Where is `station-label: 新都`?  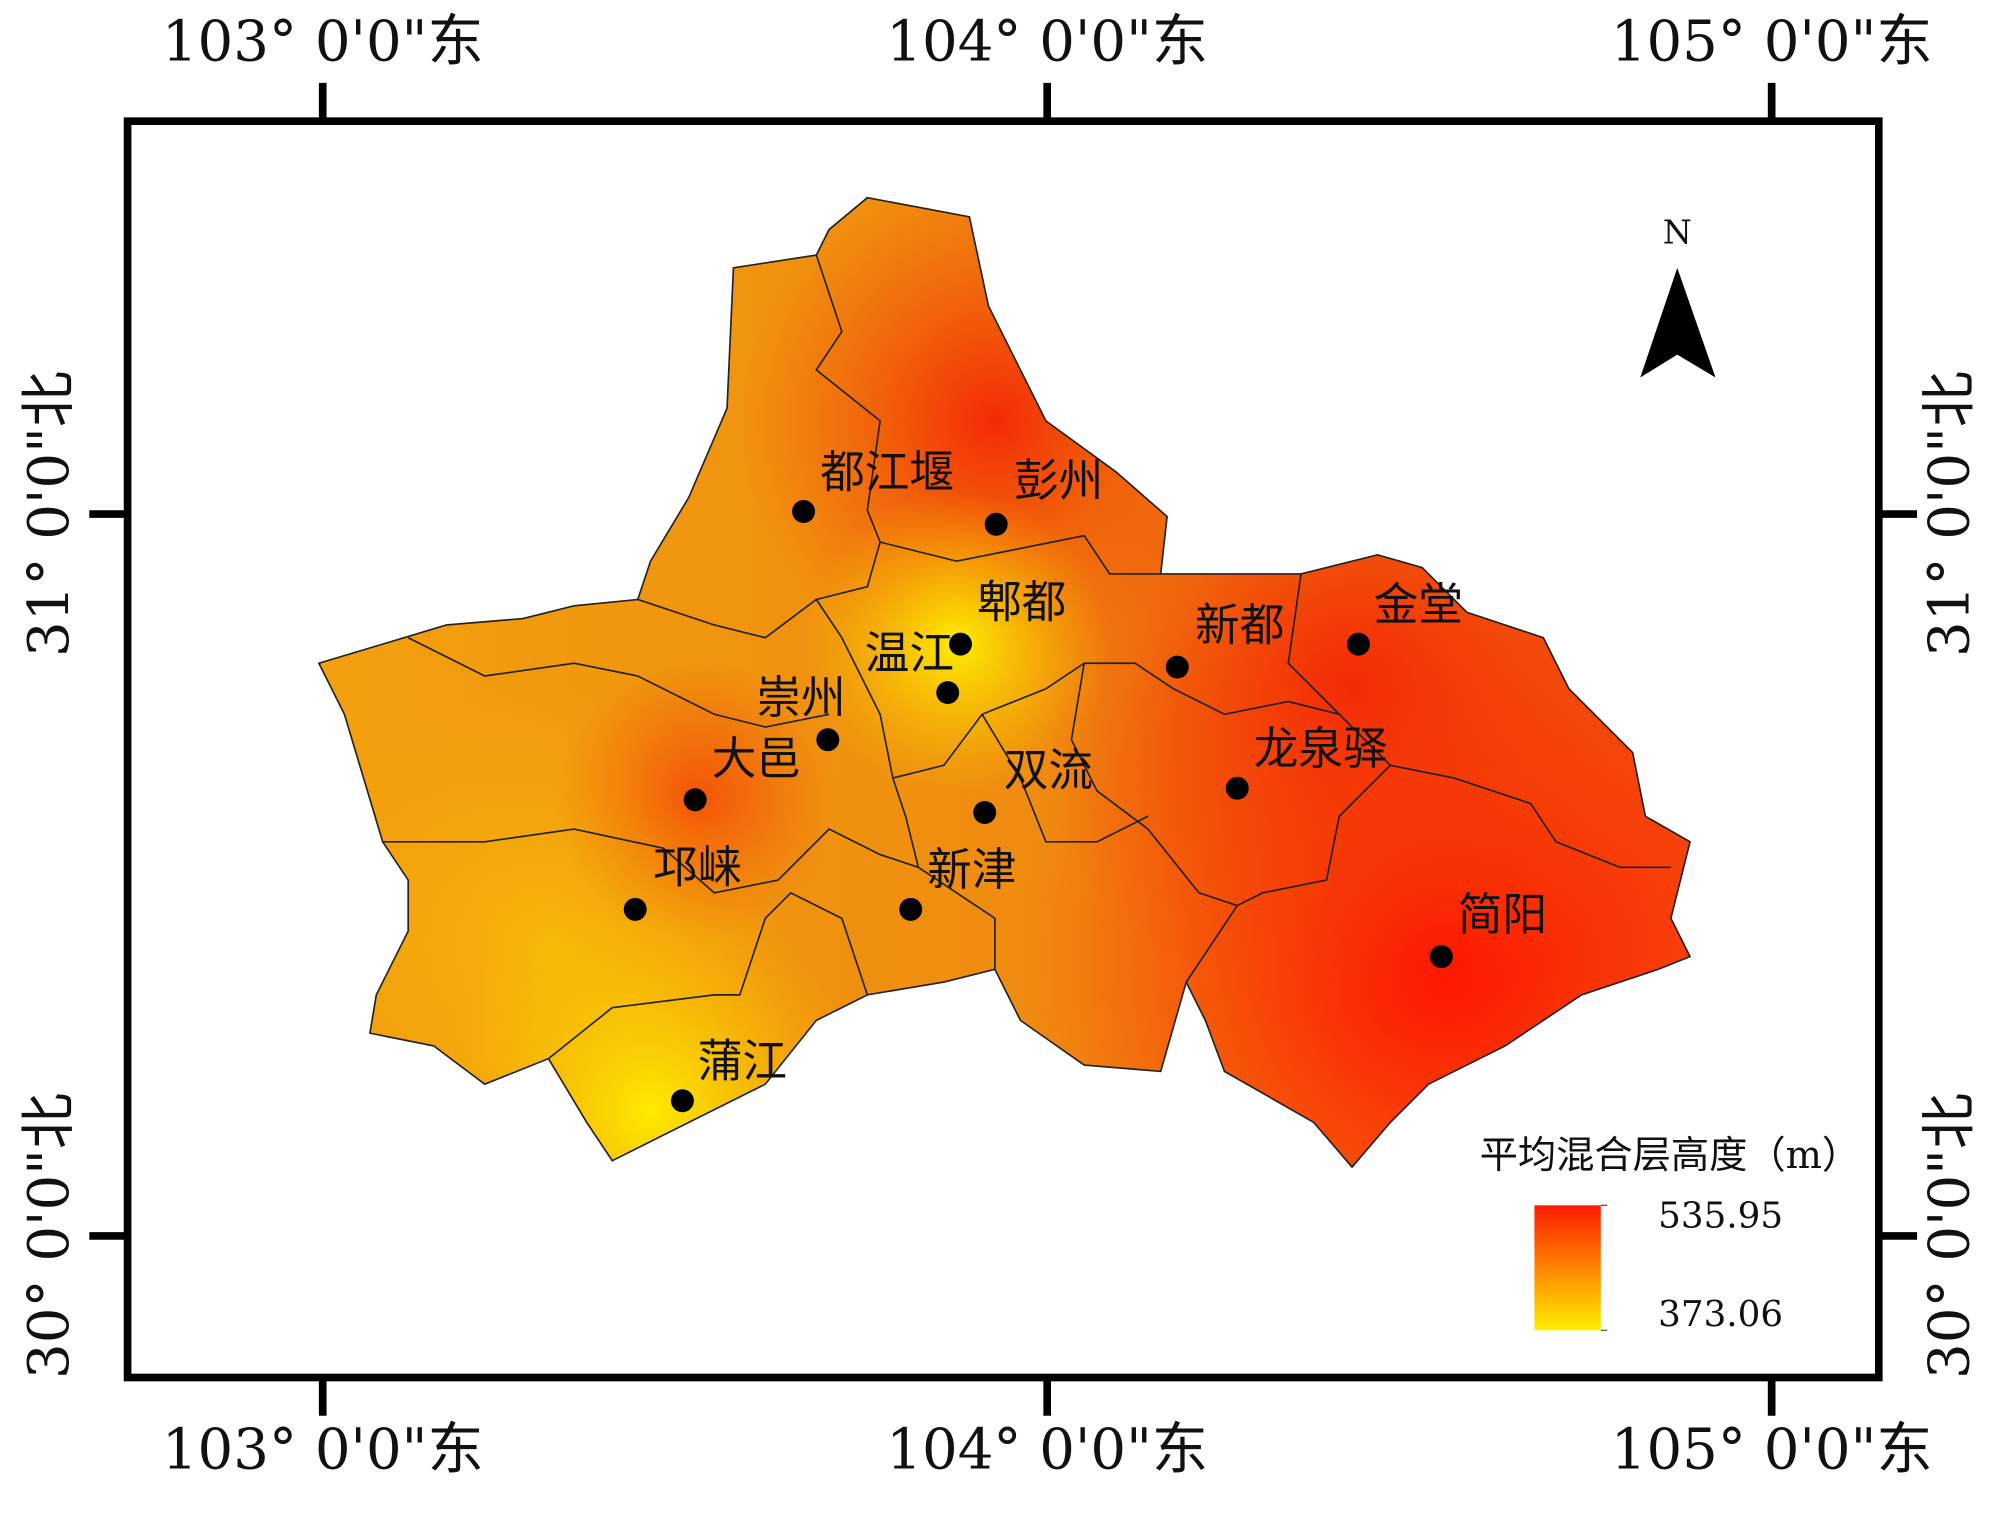 station-label: 新都 is located at coordinates (1239, 625).